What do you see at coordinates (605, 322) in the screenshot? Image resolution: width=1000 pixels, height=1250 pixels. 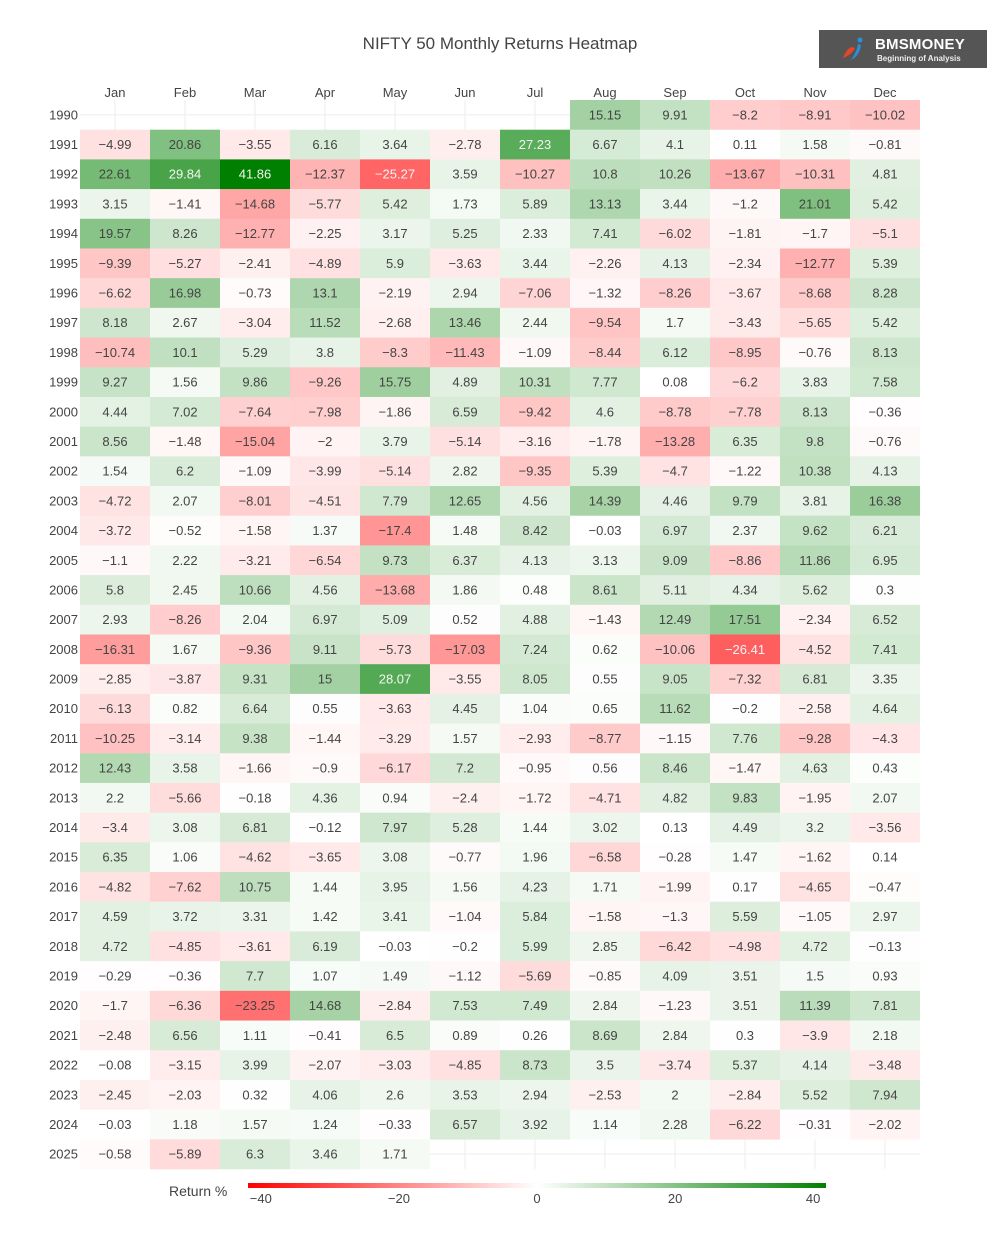 I see `cell-label: −9.54` at bounding box center [605, 322].